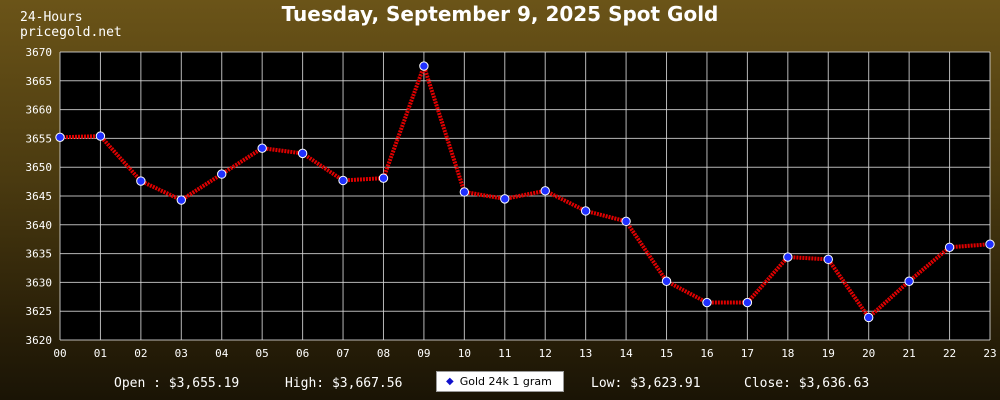  What do you see at coordinates (39, 225) in the screenshot?
I see `y-tick-label: 3640` at bounding box center [39, 225].